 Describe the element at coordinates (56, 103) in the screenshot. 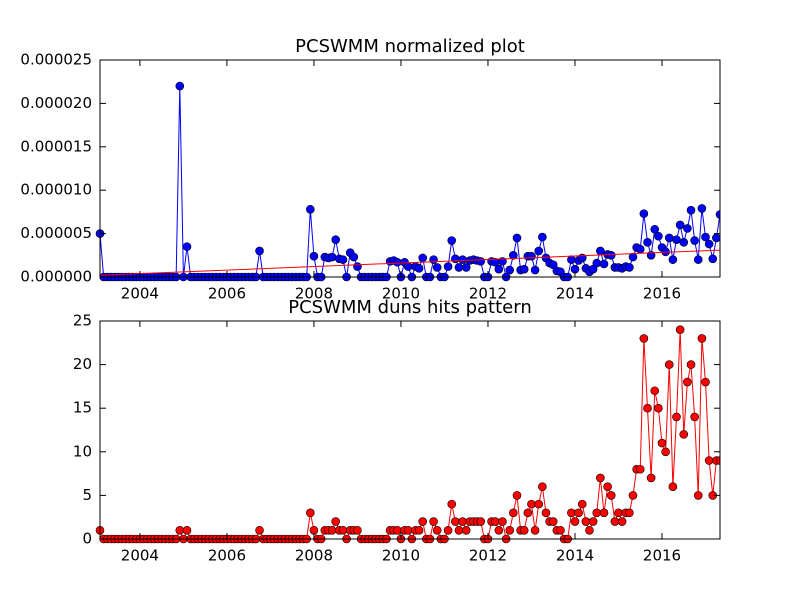

I see `y-tick-label: 0.000020` at that location.